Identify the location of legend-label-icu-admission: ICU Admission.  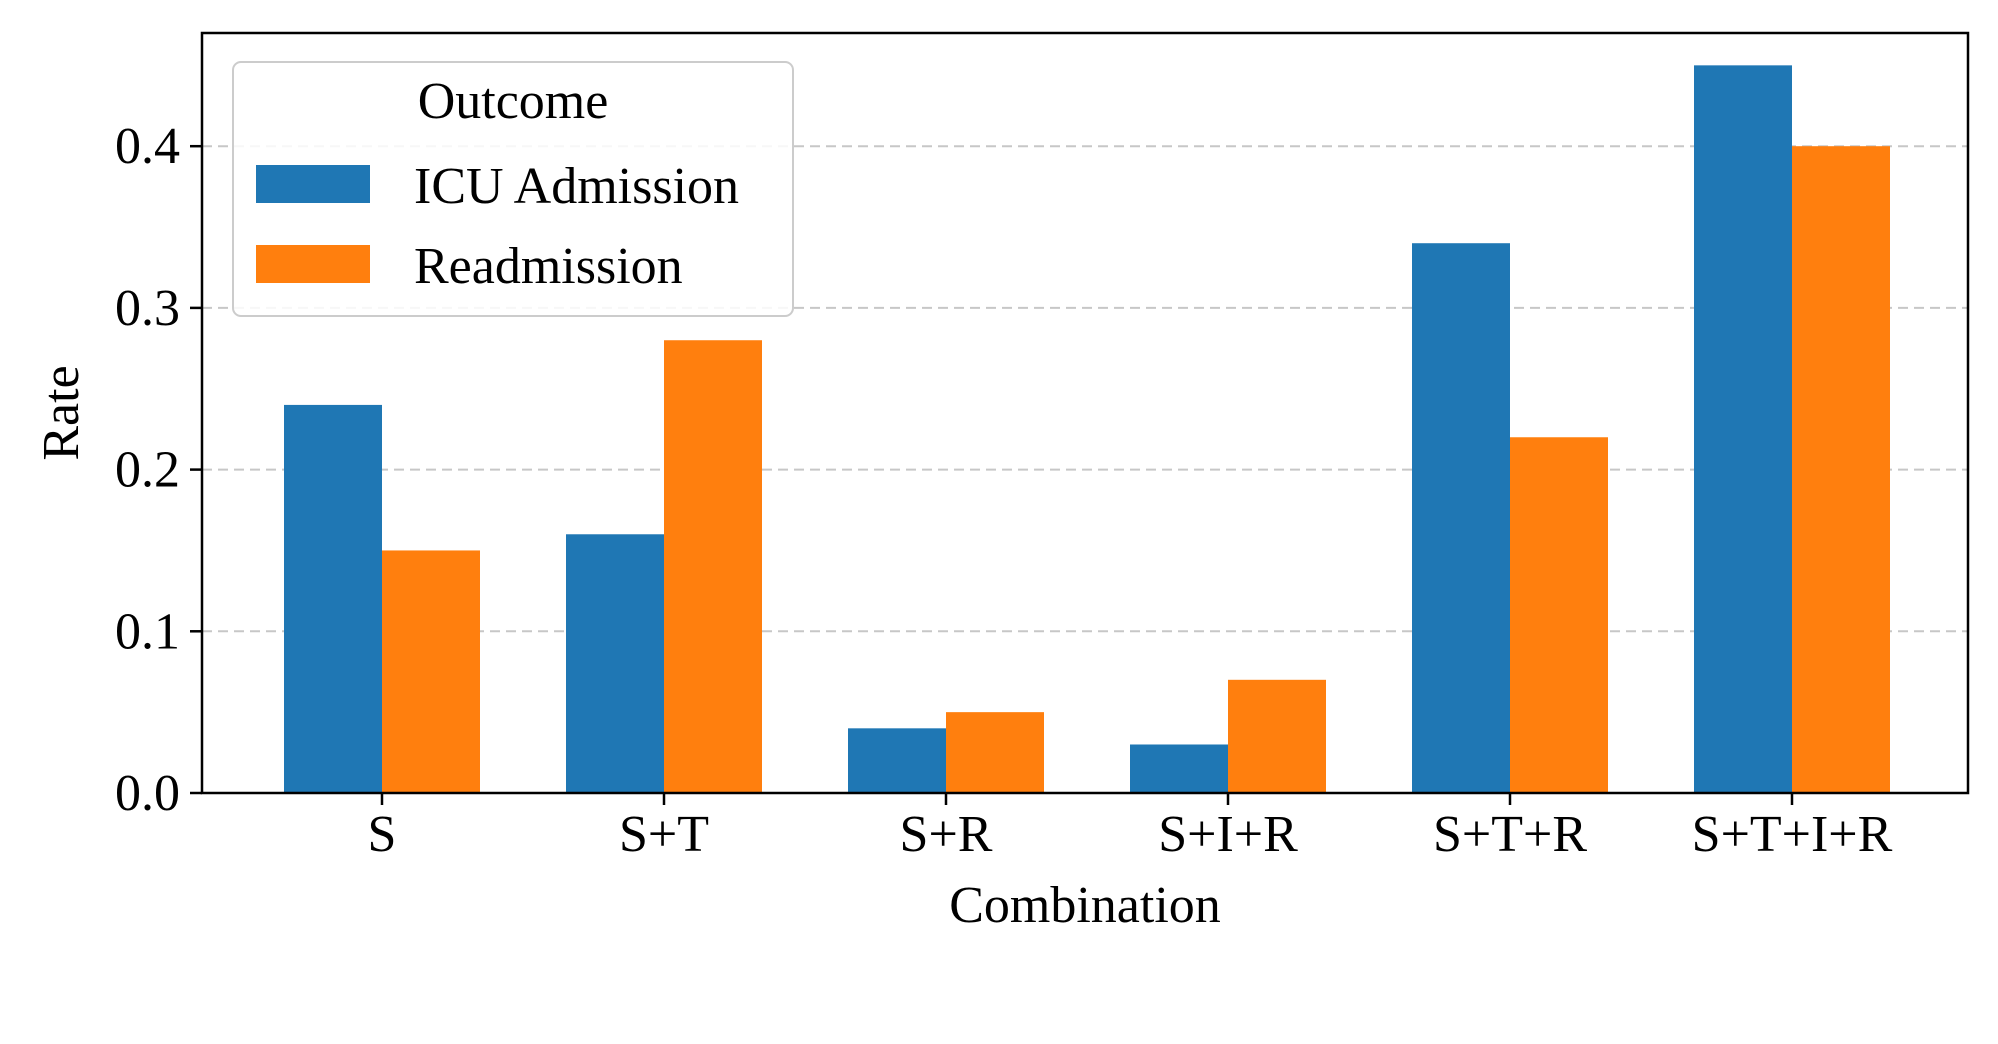
(576, 186).